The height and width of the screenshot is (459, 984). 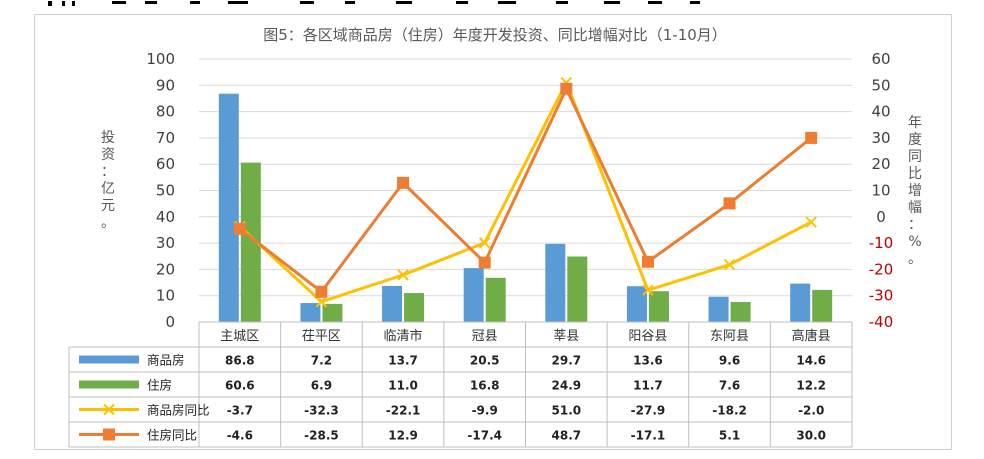 What do you see at coordinates (567, 436) in the screenshot?
I see `table-cell-value: 48.7` at bounding box center [567, 436].